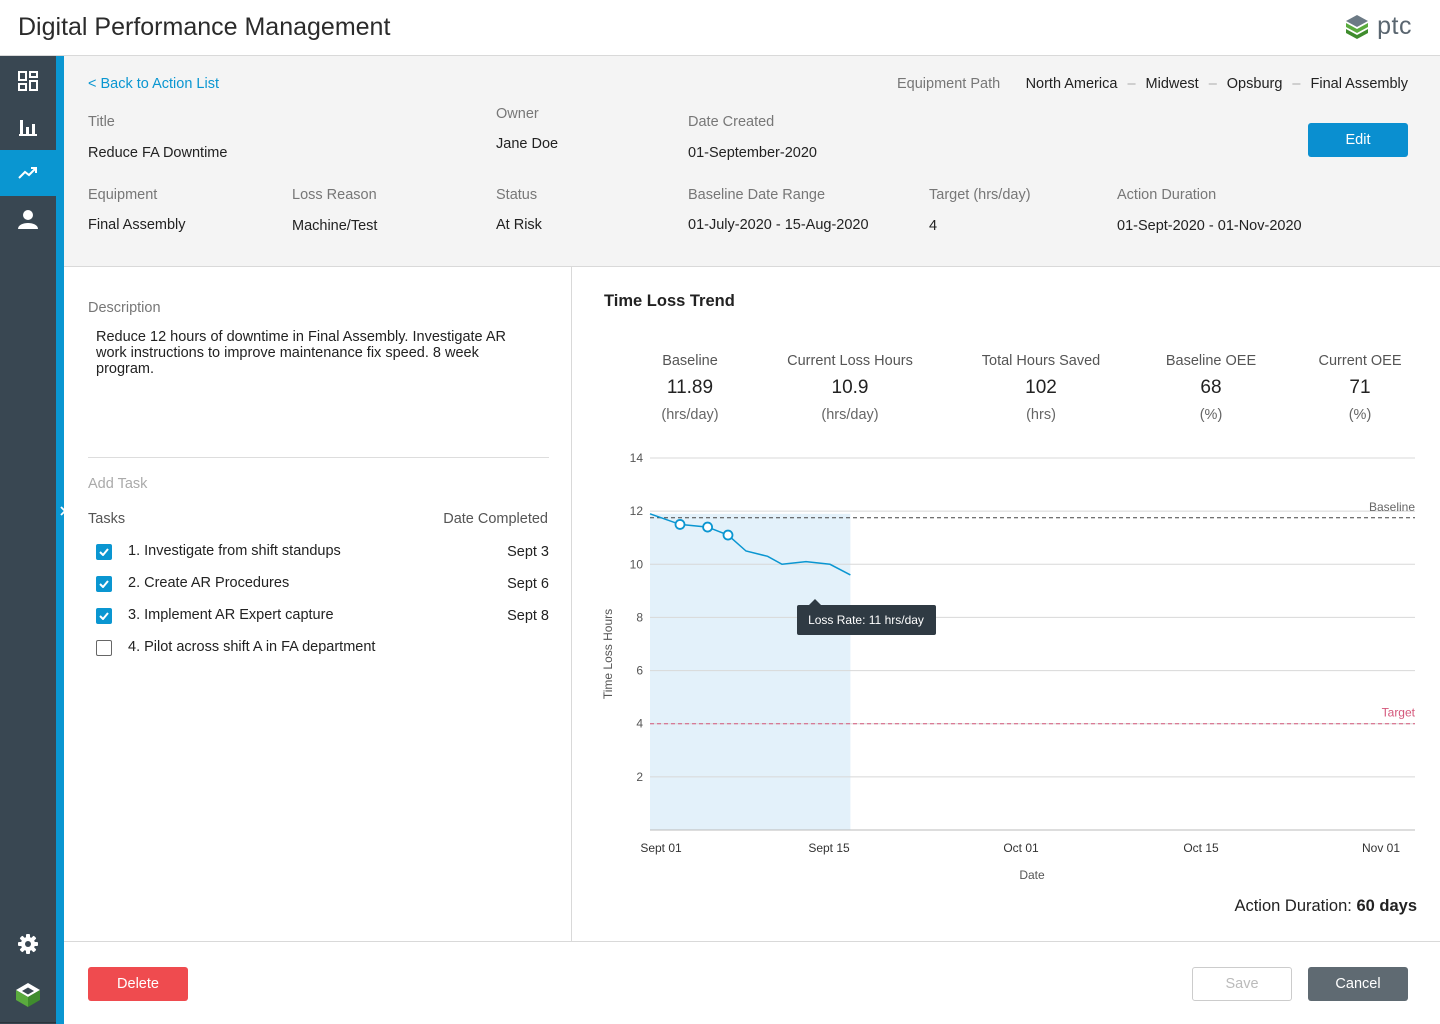 Image resolution: width=1440 pixels, height=1024 pixels. Describe the element at coordinates (850, 361) in the screenshot. I see `stat-label: Current Loss Hours` at that location.